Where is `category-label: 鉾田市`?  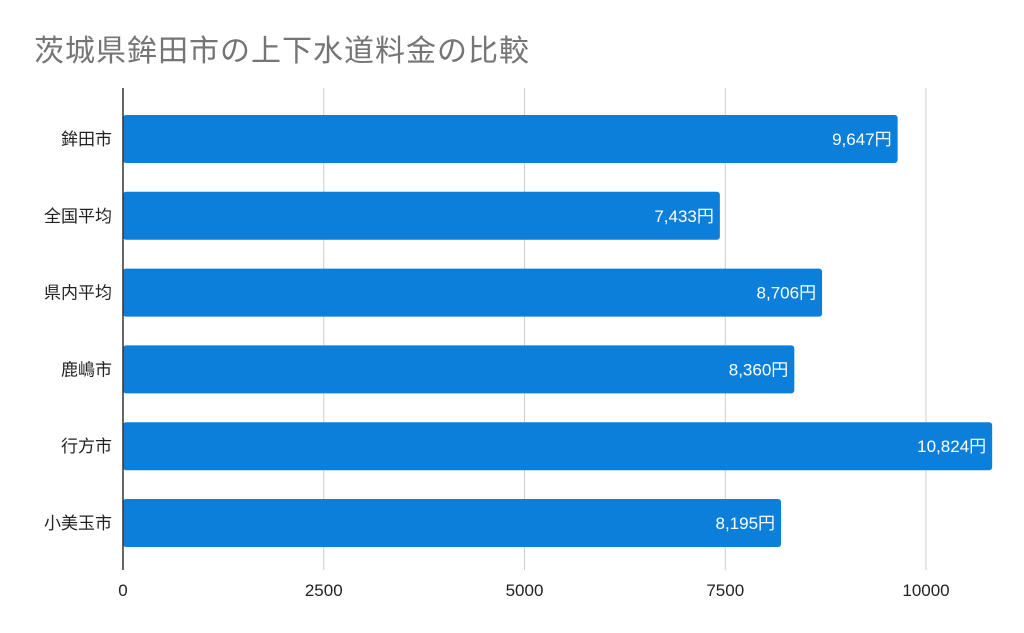
category-label: 鉾田市 is located at coordinates (86, 140).